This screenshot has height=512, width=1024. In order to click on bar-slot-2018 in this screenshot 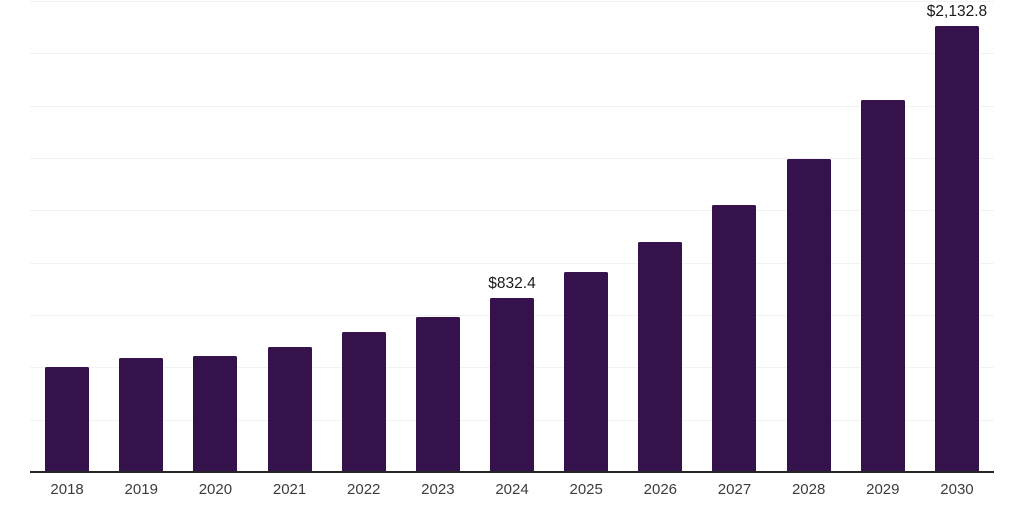, I will do `click(67, 236)`.